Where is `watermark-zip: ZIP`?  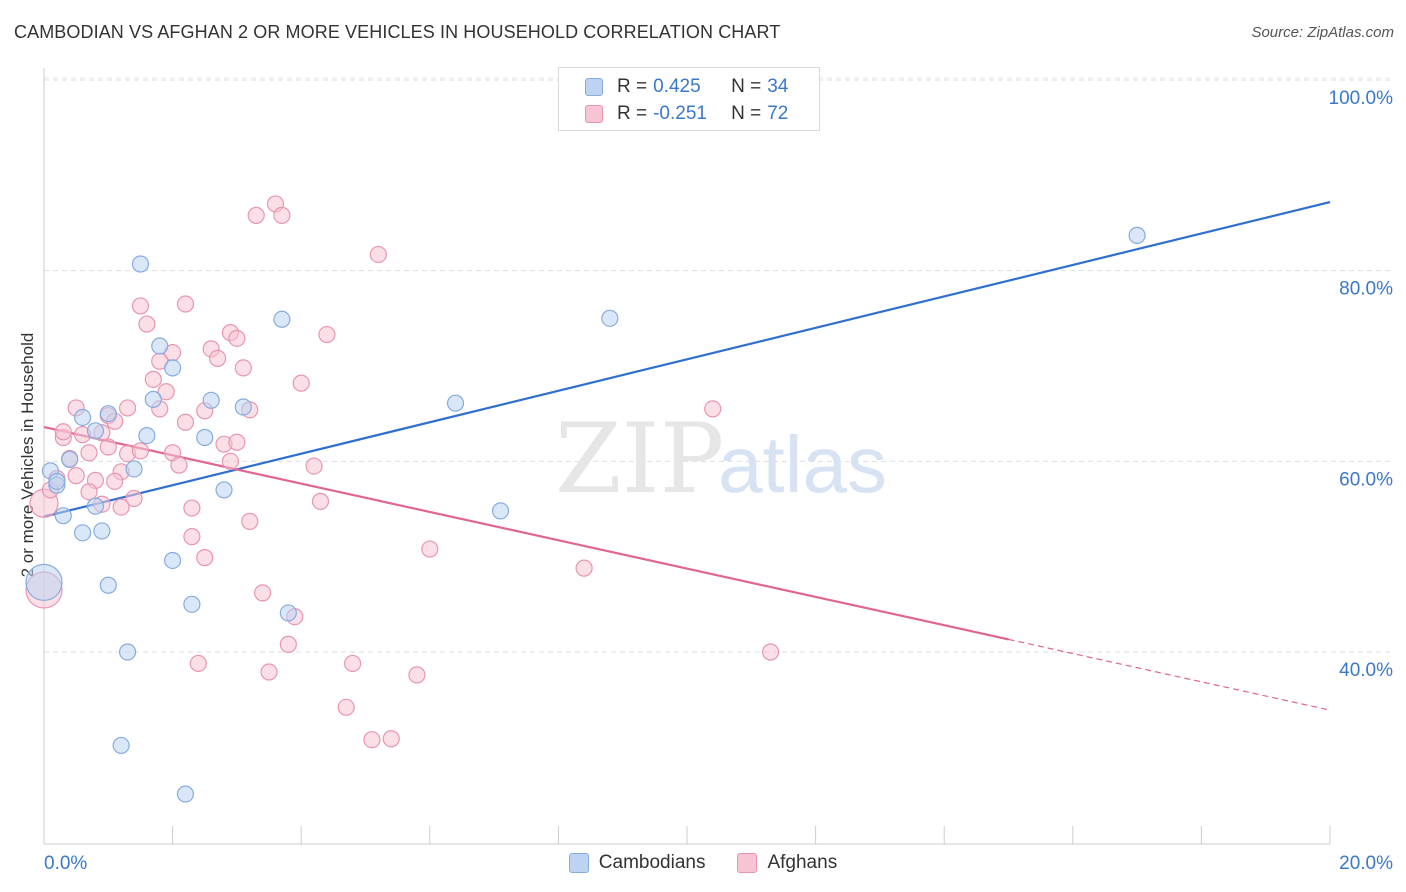 watermark-zip: ZIP is located at coordinates (639, 459).